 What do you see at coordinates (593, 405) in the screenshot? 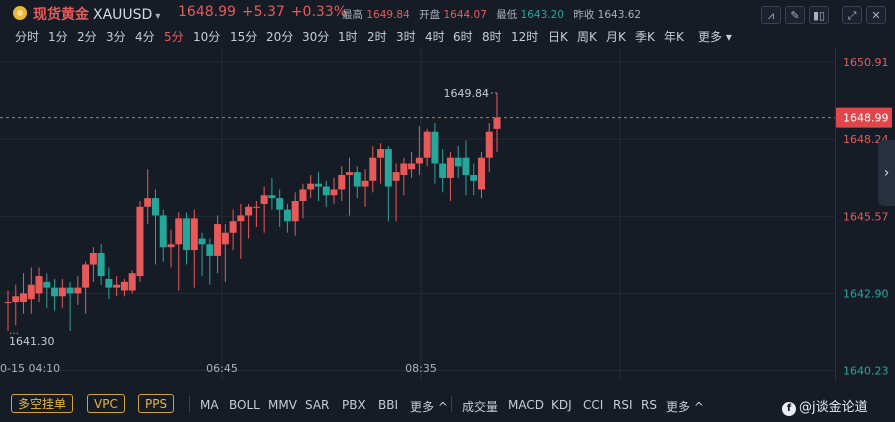
I see `sub-indicator-3: CCI` at bounding box center [593, 405].